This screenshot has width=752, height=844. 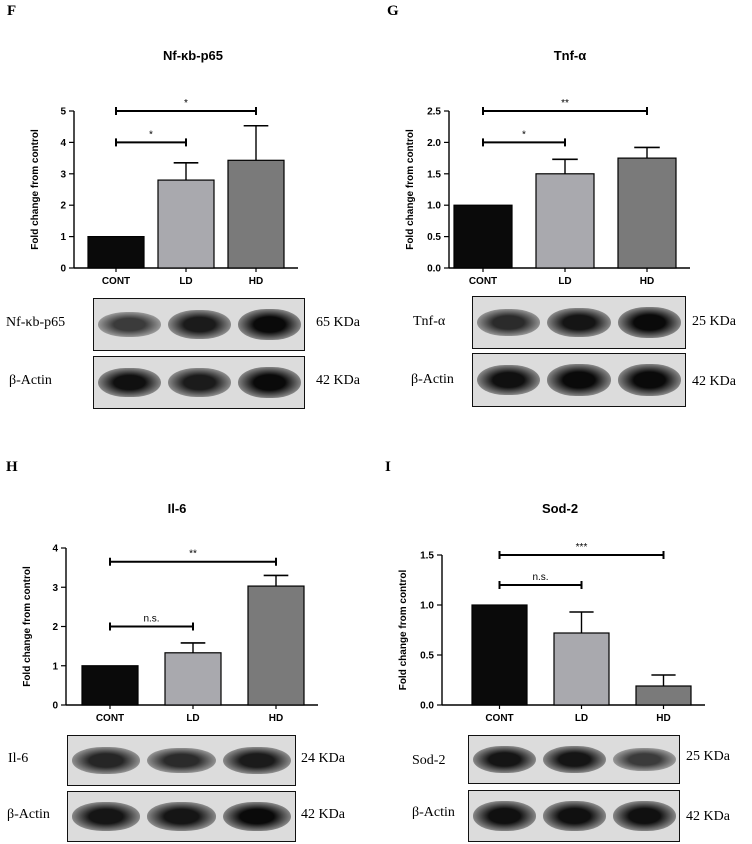 I want to click on bar-chart: 0 1 2 3 4 5 Fold change from control CONT LD HD * *, so click(x=164, y=192).